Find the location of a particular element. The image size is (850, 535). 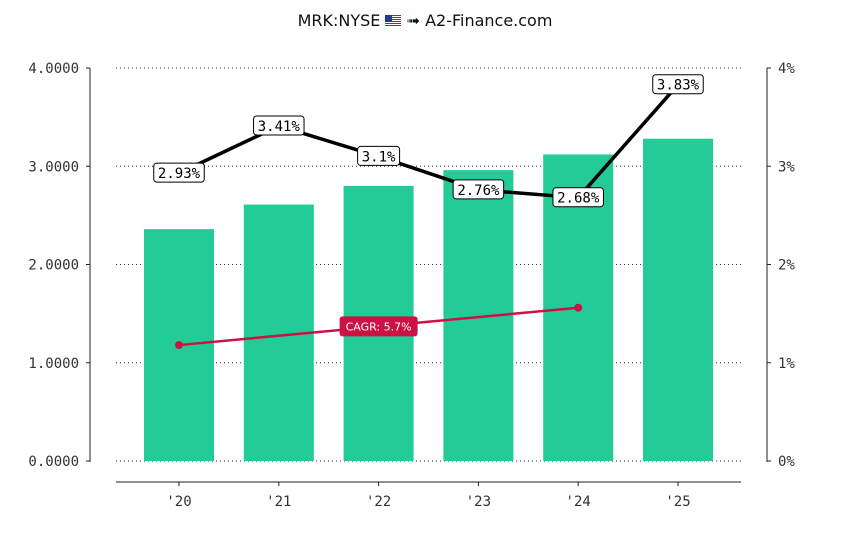

right-tick-label: 0% is located at coordinates (786, 462).